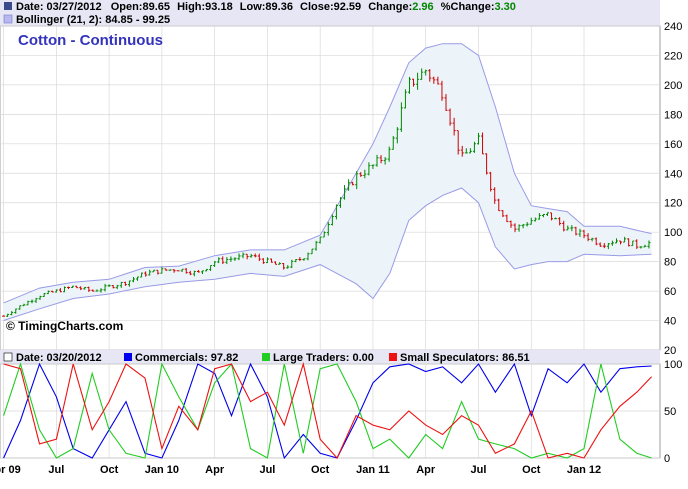 This screenshot has width=688, height=489. What do you see at coordinates (140, 7) in the screenshot?
I see `header-open: Open:89.65` at bounding box center [140, 7].